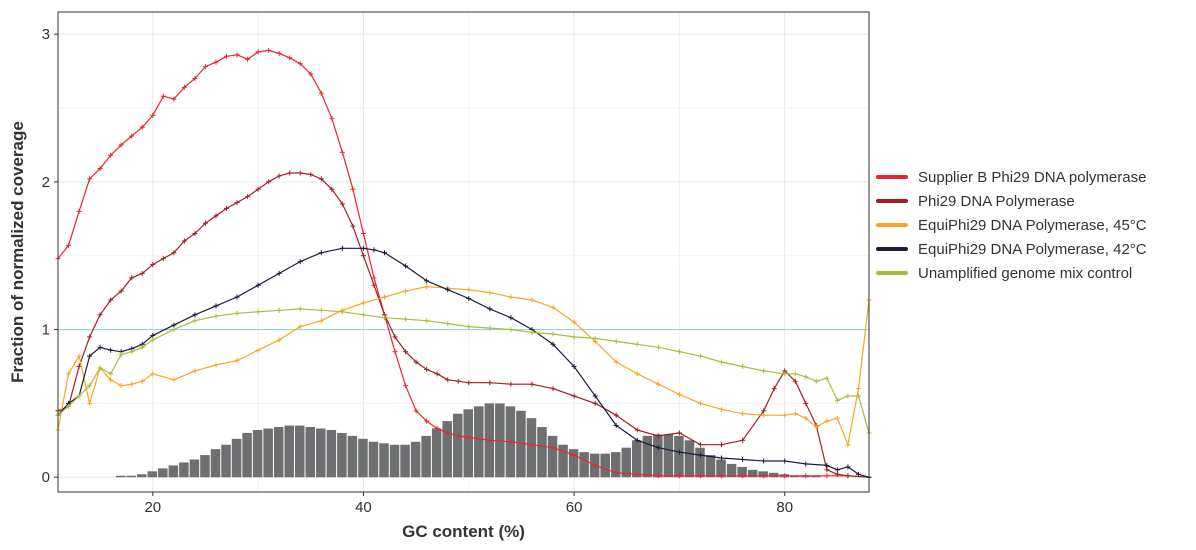  I want to click on legend-item: Unamplified genome mix control, so click(1004, 273).